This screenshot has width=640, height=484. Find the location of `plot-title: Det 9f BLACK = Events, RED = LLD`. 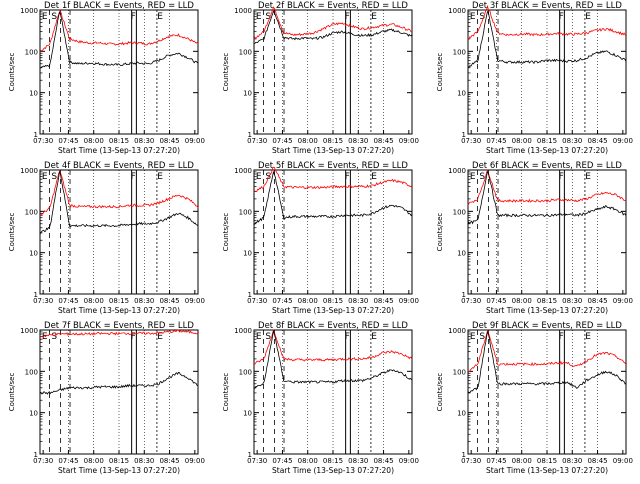

plot-title: Det 9f BLACK = Events, RED = LLD is located at coordinates (547, 326).